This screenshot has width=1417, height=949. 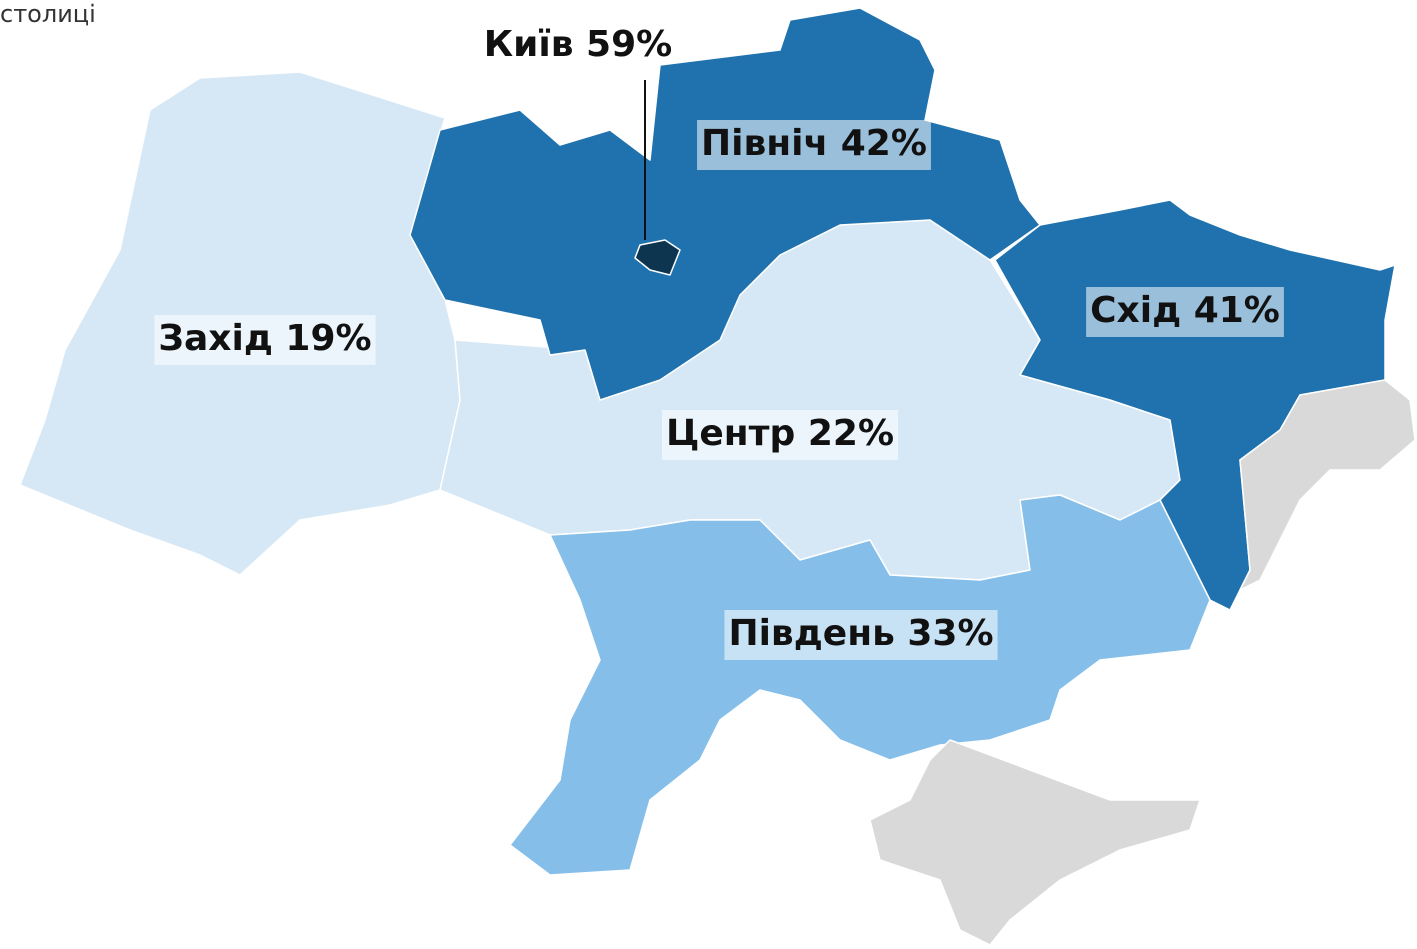 I want to click on region-label: Захід 19%, so click(x=264, y=338).